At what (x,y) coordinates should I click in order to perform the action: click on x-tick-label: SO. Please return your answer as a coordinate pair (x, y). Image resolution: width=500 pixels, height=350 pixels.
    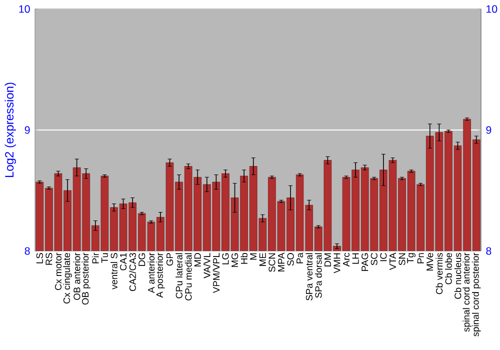
    Looking at the image, I should click on (290, 259).